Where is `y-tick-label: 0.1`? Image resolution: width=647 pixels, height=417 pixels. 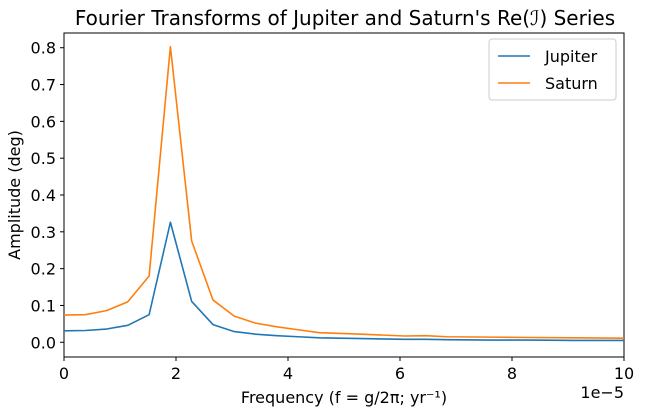 y-tick-label: 0.1 is located at coordinates (43, 305).